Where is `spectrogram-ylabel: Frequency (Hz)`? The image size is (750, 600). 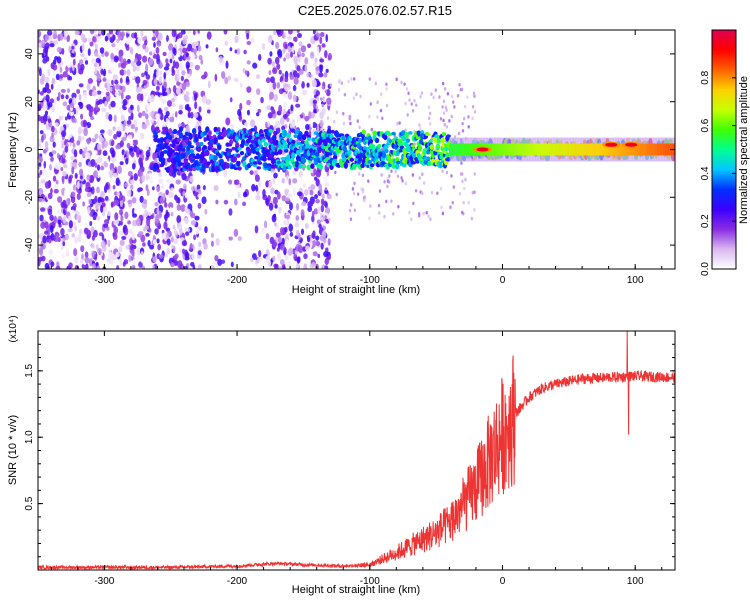 spectrogram-ylabel: Frequency (Hz) is located at coordinates (13, 150).